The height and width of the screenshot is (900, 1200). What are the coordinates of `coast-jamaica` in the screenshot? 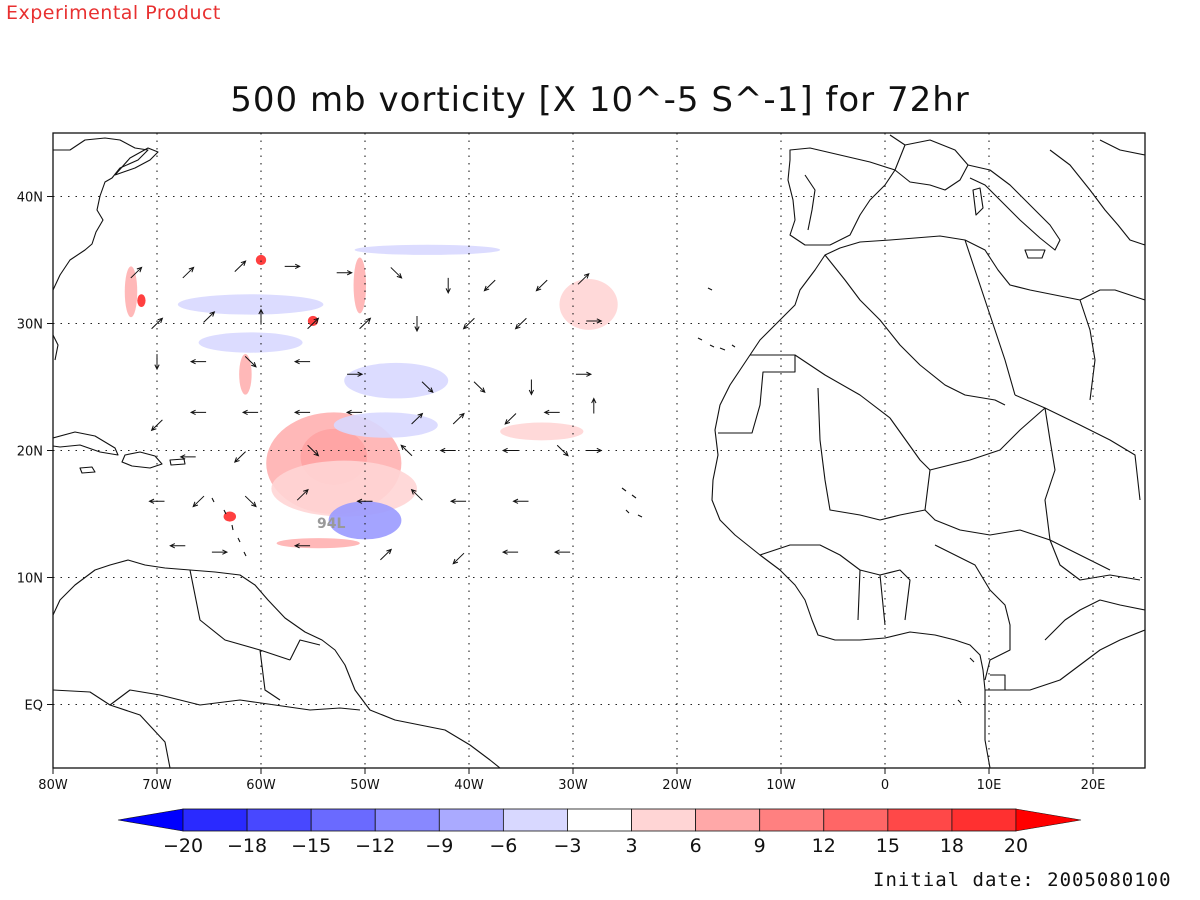 It's located at (87, 470).